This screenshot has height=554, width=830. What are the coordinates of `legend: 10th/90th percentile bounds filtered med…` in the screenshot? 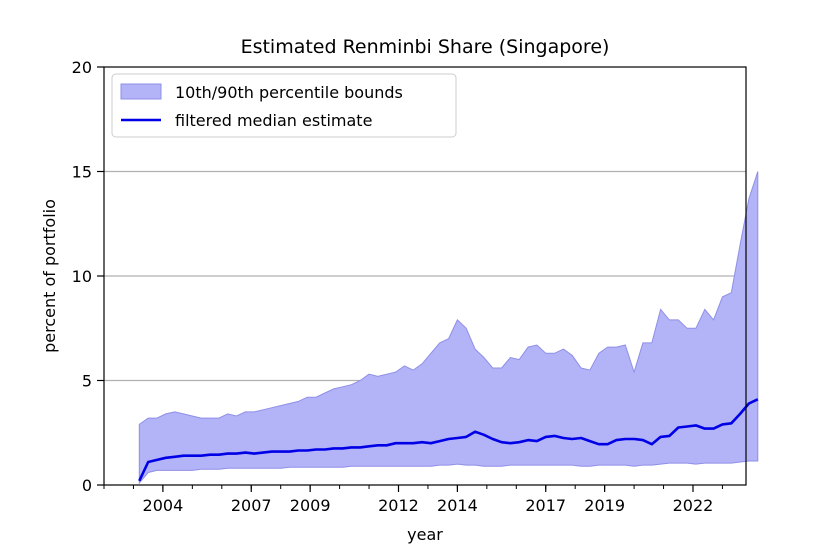 It's located at (284, 105).